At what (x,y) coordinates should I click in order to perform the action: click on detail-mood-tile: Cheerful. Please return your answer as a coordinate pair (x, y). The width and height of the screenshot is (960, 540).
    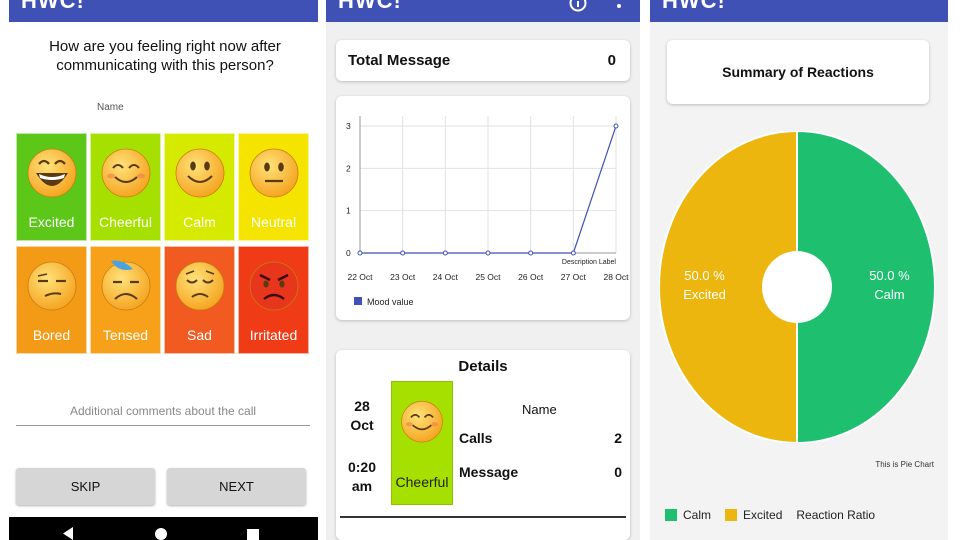
    Looking at the image, I should click on (422, 443).